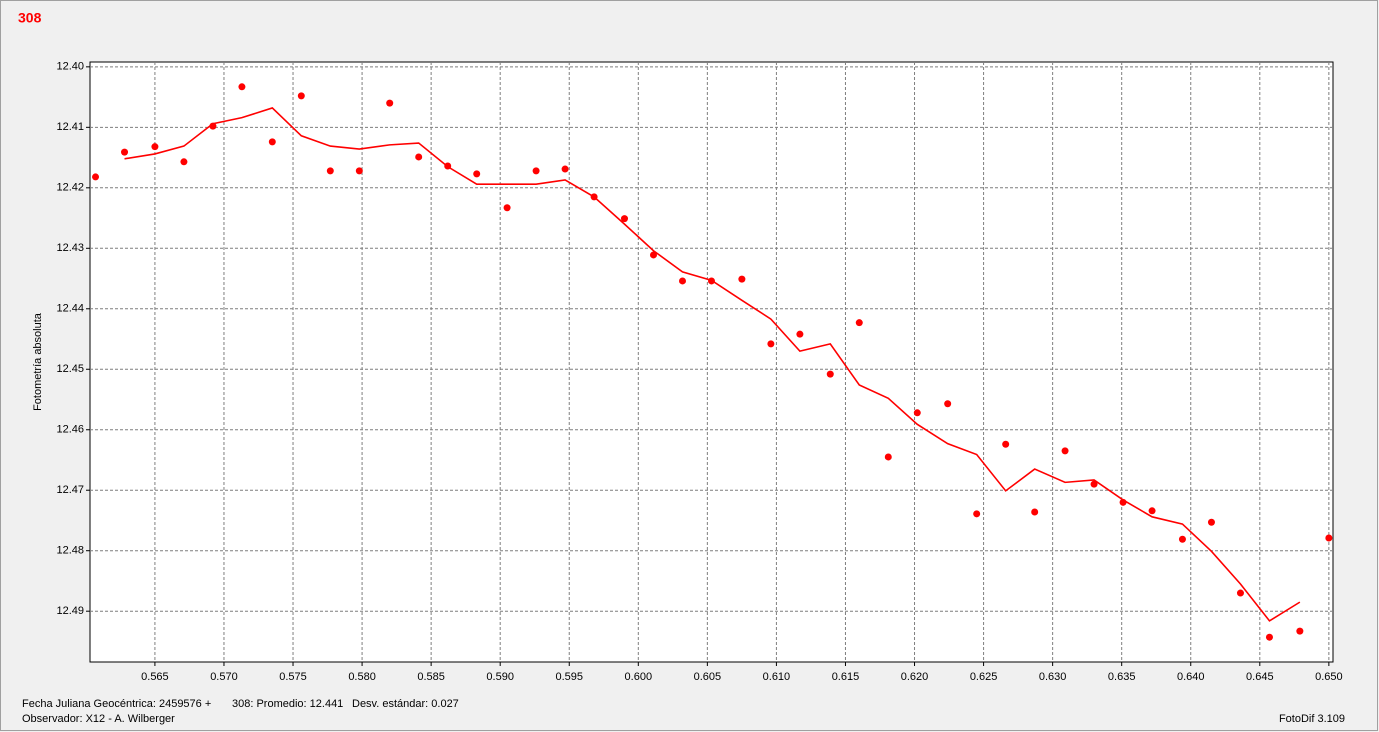 Image resolution: width=1379 pixels, height=732 pixels. What do you see at coordinates (984, 677) in the screenshot?
I see `x-tick-label: 0.625` at bounding box center [984, 677].